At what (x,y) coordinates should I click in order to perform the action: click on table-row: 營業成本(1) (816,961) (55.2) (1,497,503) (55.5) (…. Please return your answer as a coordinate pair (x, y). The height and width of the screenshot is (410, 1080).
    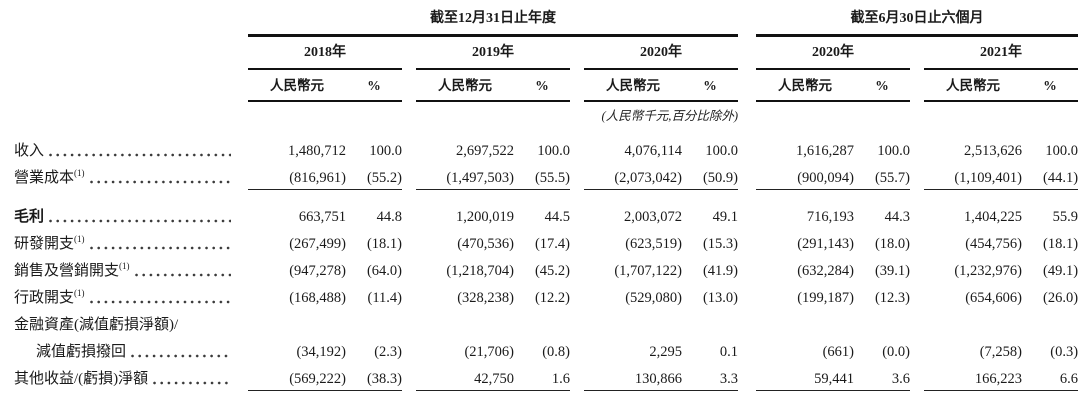
    Looking at the image, I should click on (540, 175).